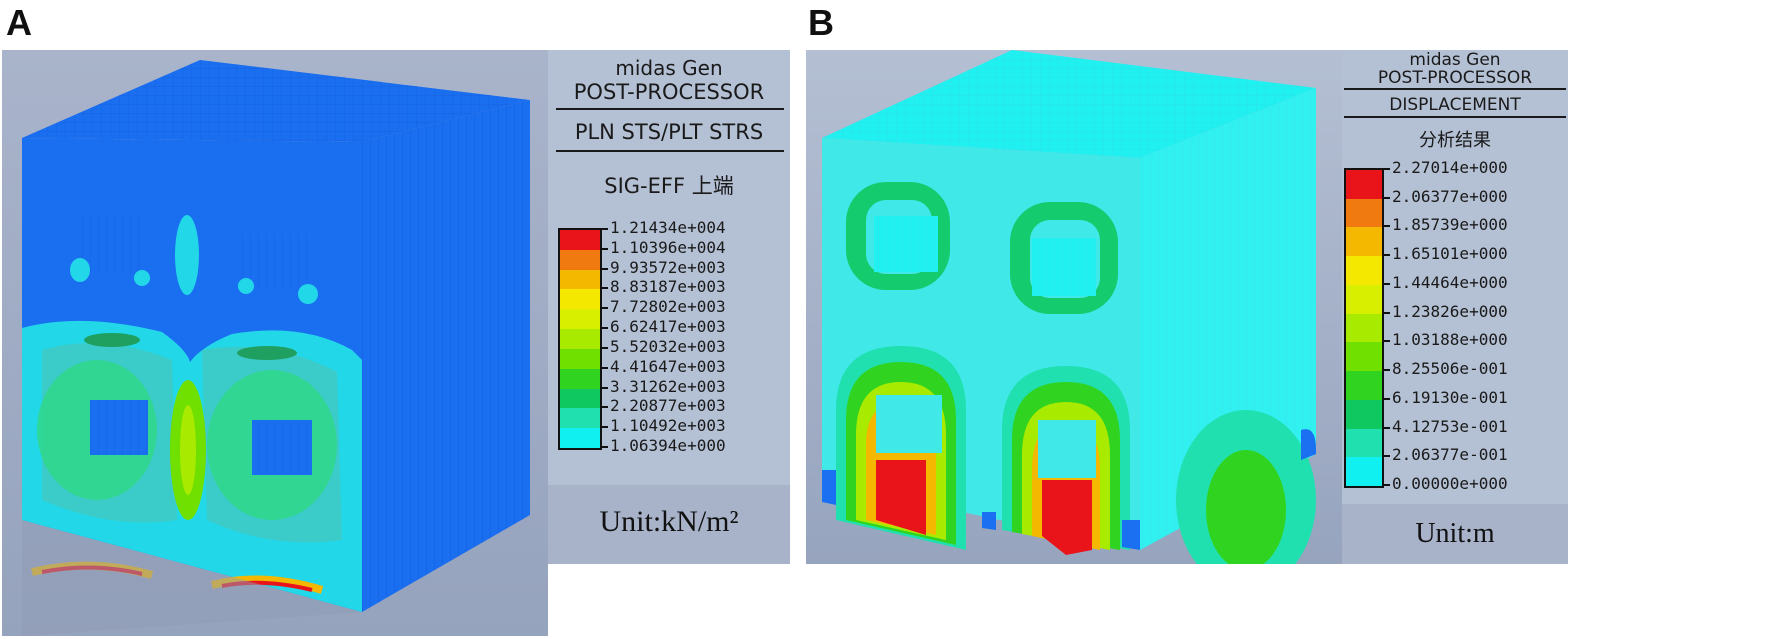 Image resolution: width=1772 pixels, height=639 pixels. What do you see at coordinates (669, 132) in the screenshot?
I see `legend-result-type: PLN STS/PLT STRS` at bounding box center [669, 132].